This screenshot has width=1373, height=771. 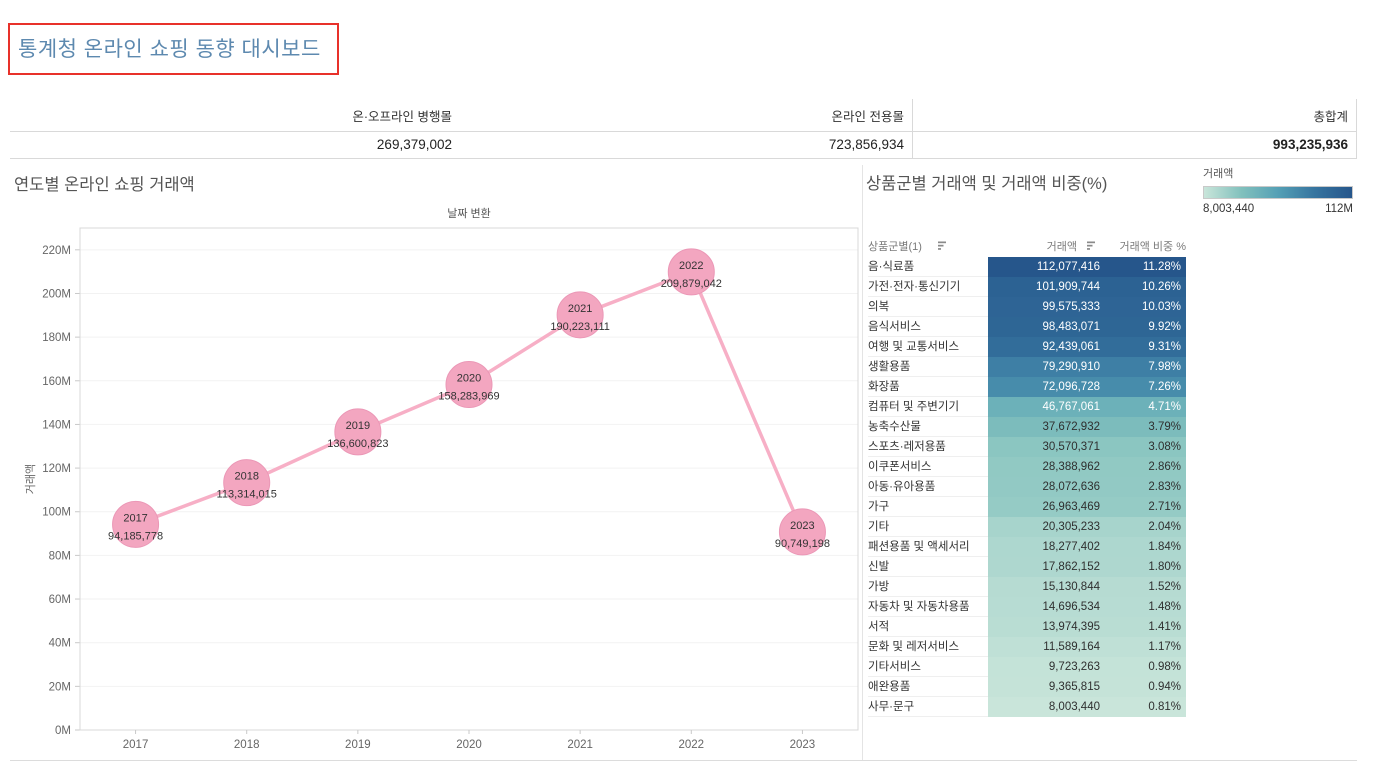 What do you see at coordinates (928, 267) in the screenshot?
I see `cell-category: 음·식료품` at bounding box center [928, 267].